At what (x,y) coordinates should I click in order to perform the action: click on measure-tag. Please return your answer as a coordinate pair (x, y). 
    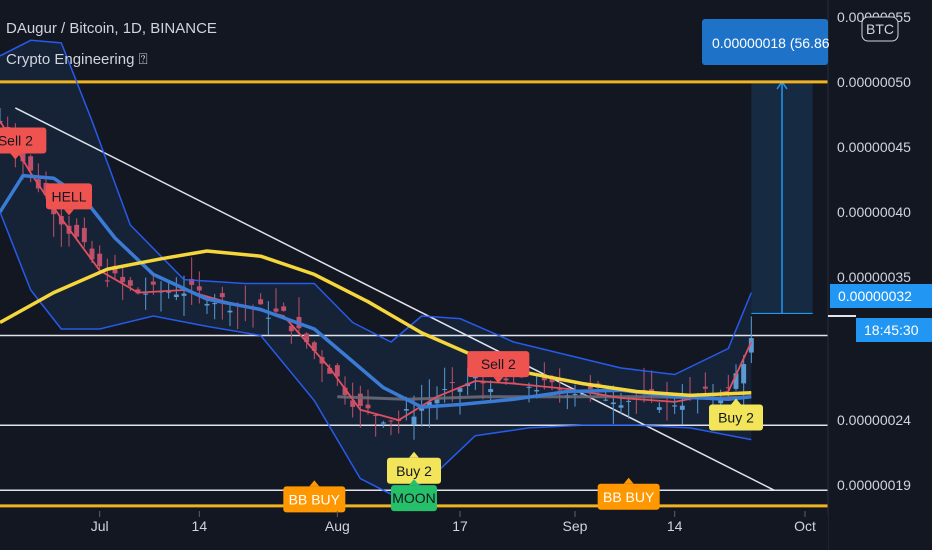
    Looking at the image, I should click on (765, 42).